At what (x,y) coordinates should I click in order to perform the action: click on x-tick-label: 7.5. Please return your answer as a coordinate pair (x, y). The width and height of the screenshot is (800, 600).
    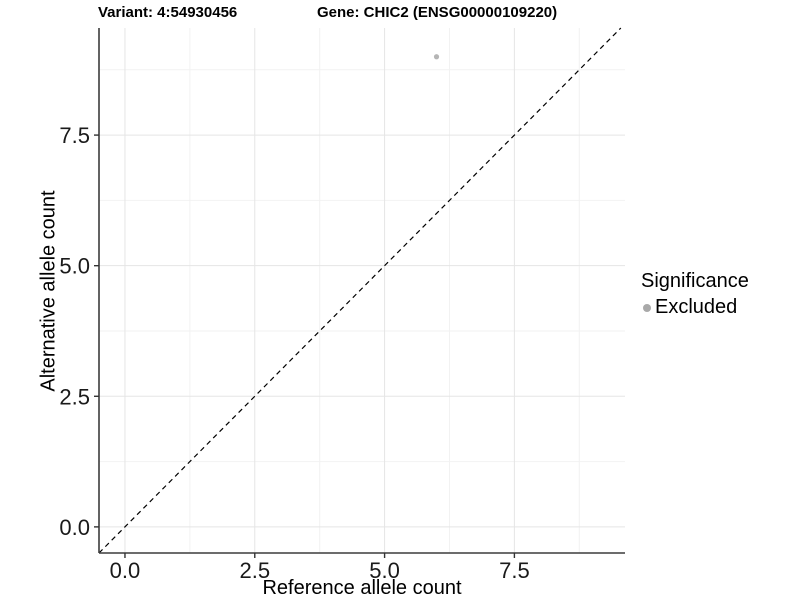
    Looking at the image, I should click on (514, 570).